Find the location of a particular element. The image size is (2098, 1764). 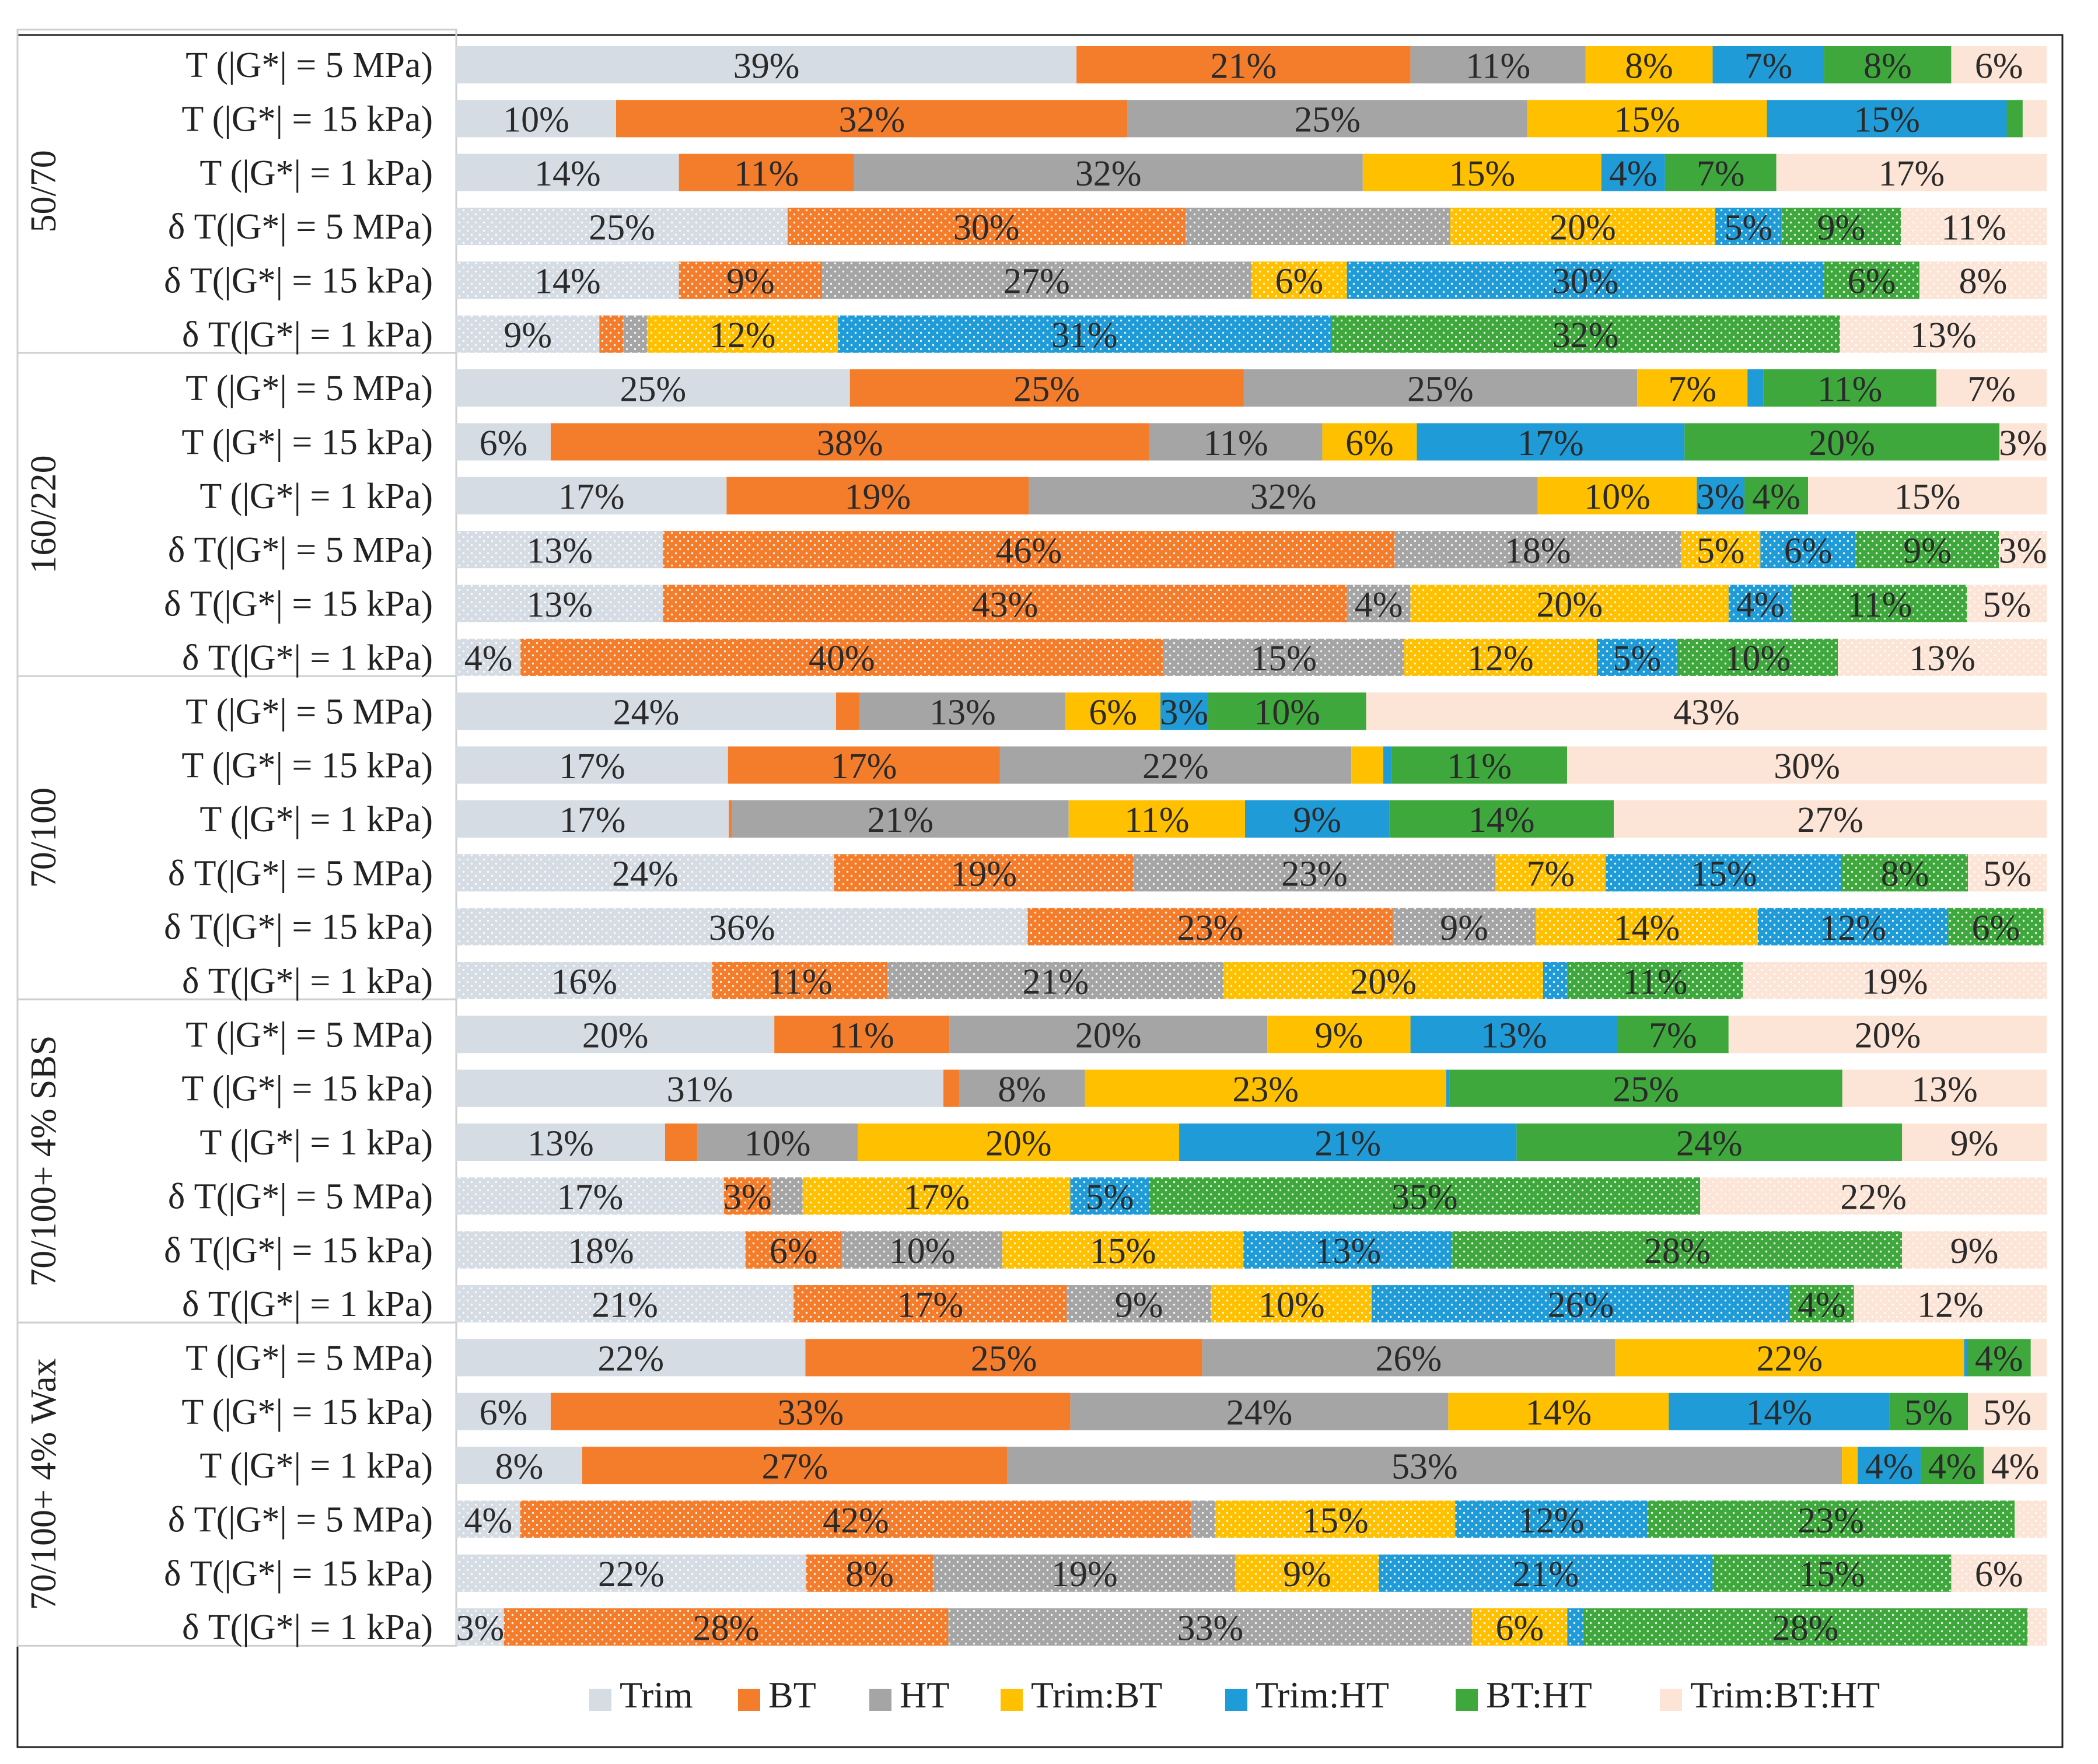

row-label-50-70-2: T (|G*| = 1 kPa) is located at coordinates (316, 173).